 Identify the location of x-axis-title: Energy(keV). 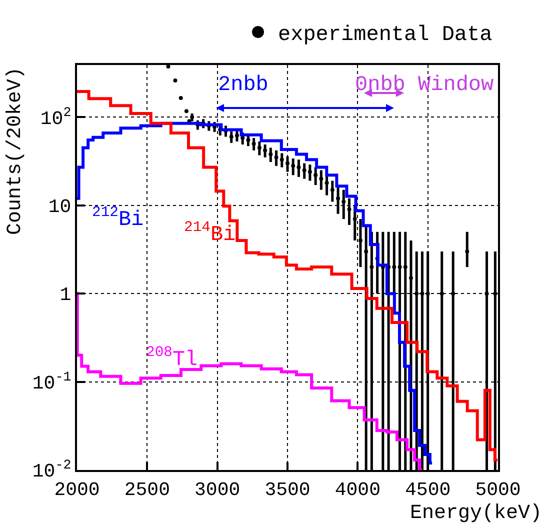
(476, 512).